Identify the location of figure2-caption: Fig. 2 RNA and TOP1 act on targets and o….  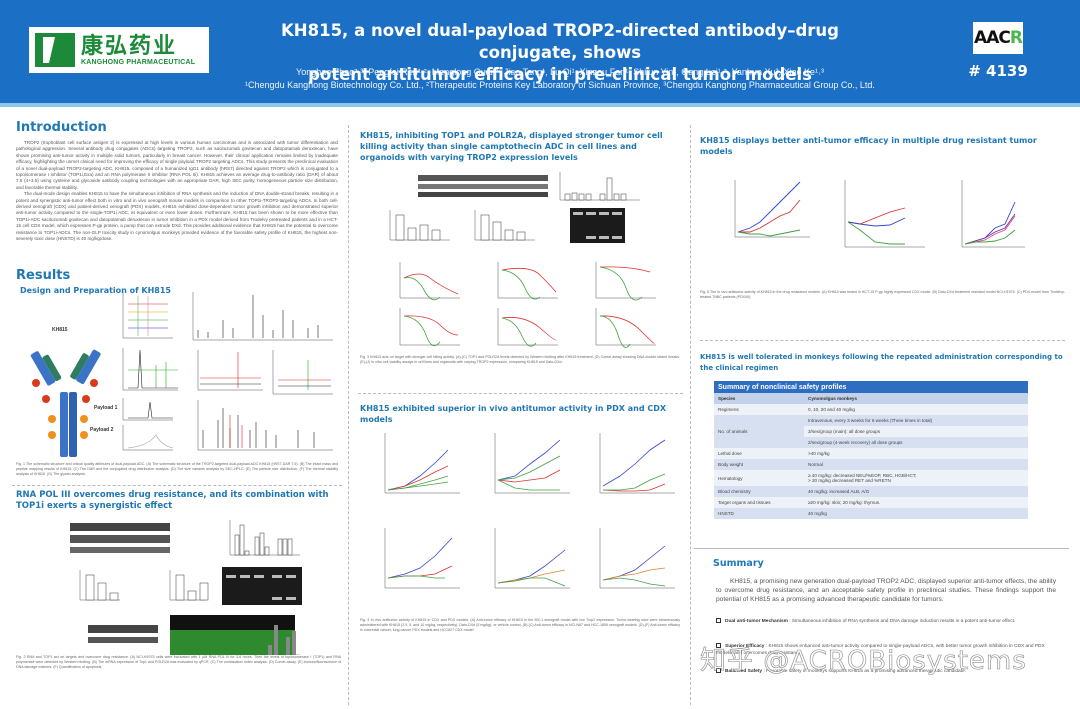
(178, 662).